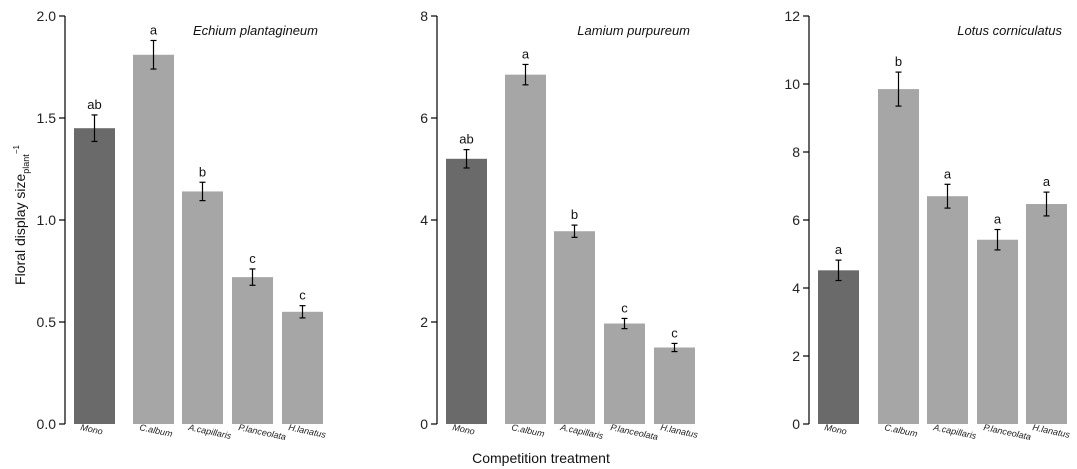  What do you see at coordinates (20, 228) in the screenshot?
I see `y-axis-title-main: Floral display size` at bounding box center [20, 228].